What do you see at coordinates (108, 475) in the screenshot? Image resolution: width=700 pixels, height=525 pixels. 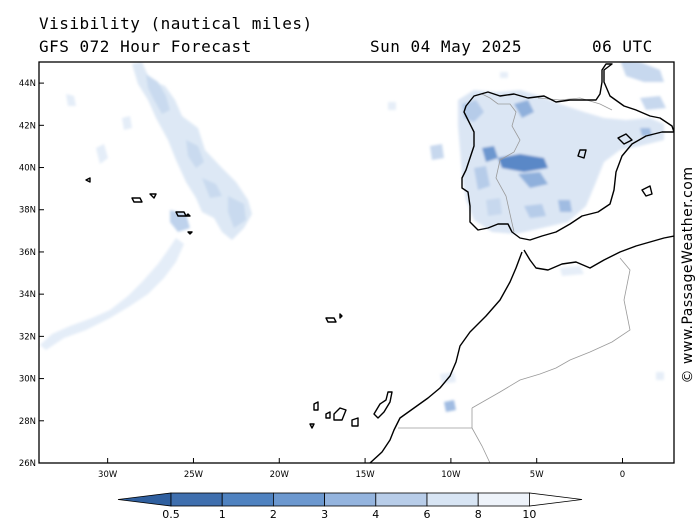 I see `lon-label: 30W` at bounding box center [108, 475].